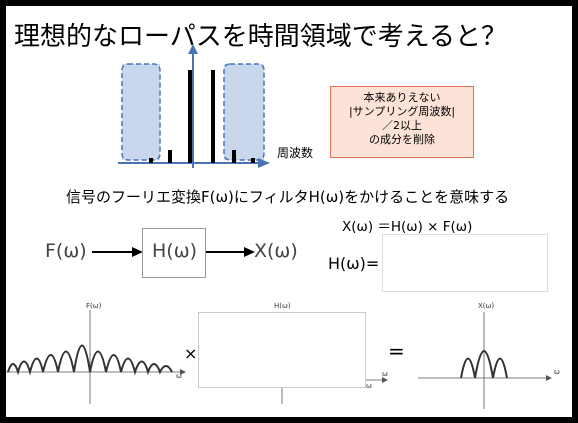 This screenshot has height=423, width=578. I want to click on f-axis-arrow, so click(183, 372).